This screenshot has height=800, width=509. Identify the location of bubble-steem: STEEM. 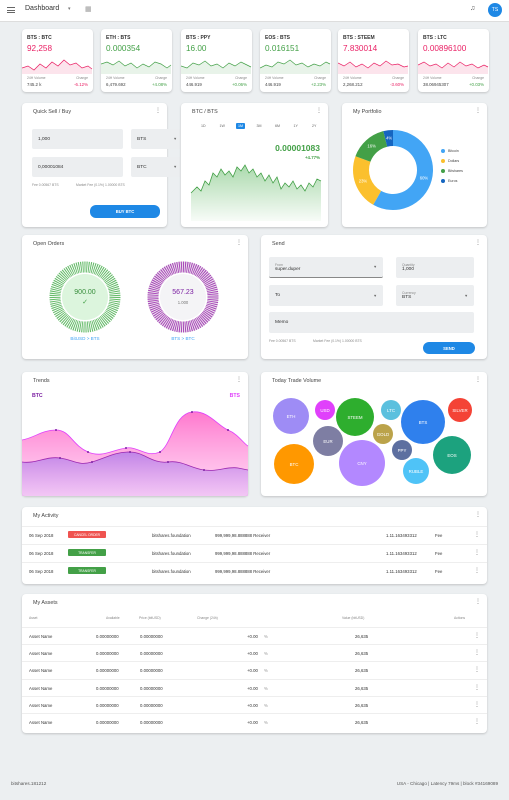
(355, 417).